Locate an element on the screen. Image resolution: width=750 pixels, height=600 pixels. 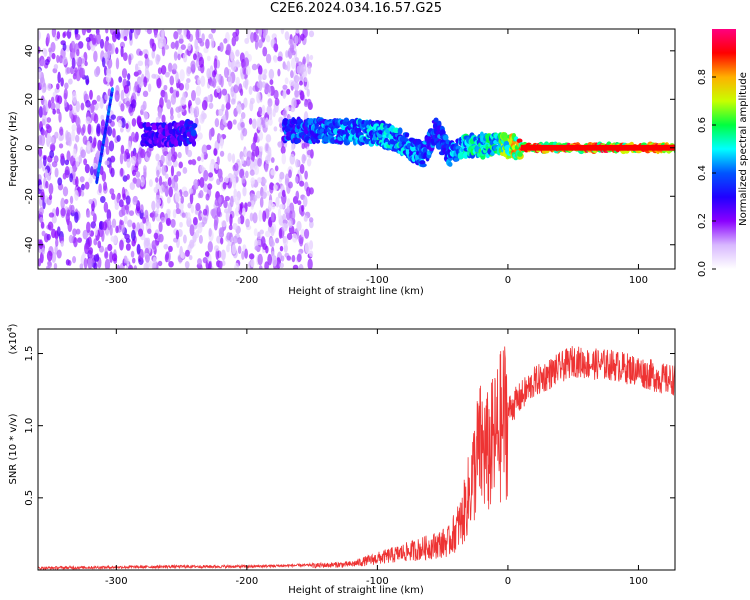
colorbar-gradient is located at coordinates (724, 149).